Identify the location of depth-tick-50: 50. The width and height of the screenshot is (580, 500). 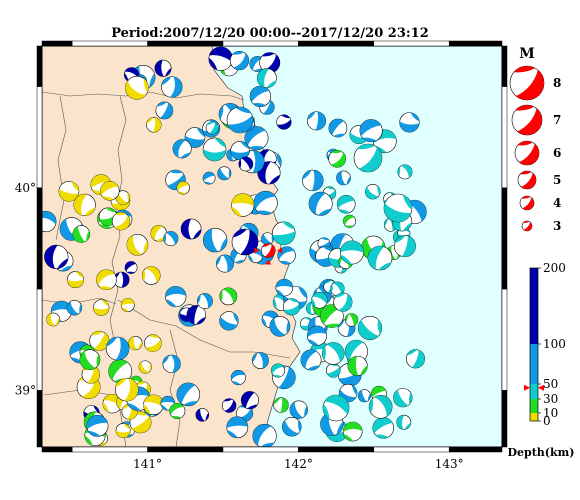
(550, 384).